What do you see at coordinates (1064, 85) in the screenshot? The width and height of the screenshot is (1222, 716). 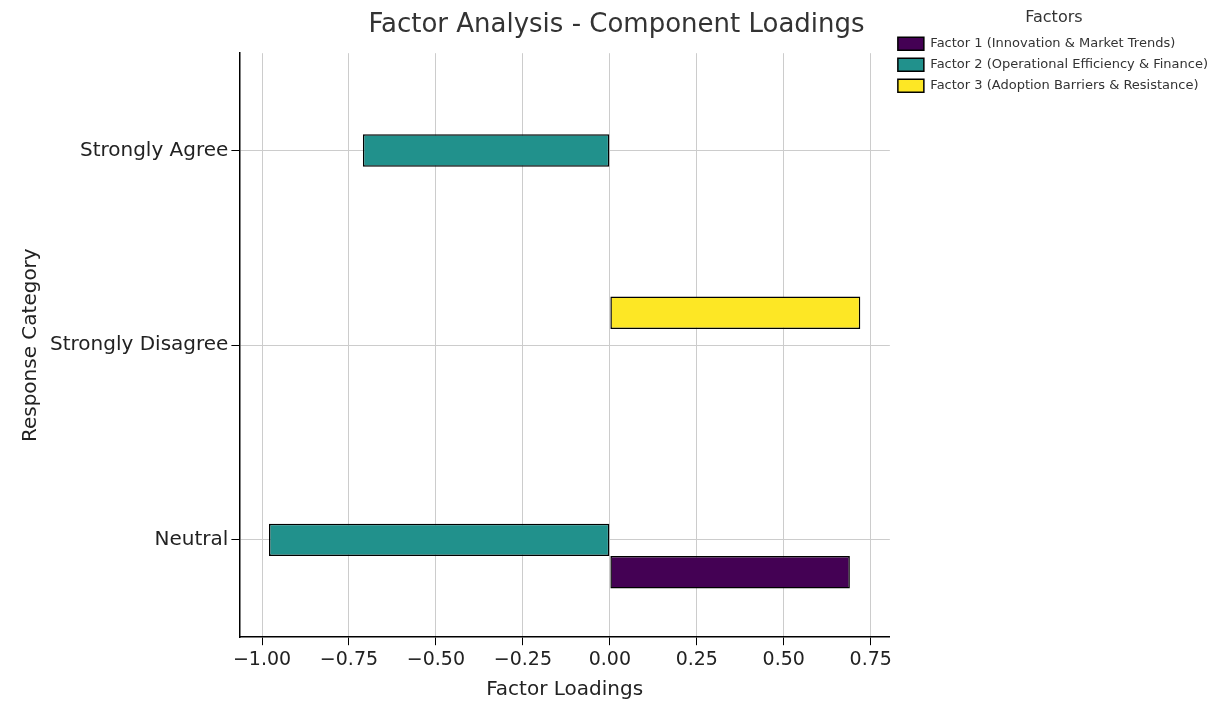 I see `legend-label: Factor 3 (Adoption Barriers & Resistance)` at bounding box center [1064, 85].